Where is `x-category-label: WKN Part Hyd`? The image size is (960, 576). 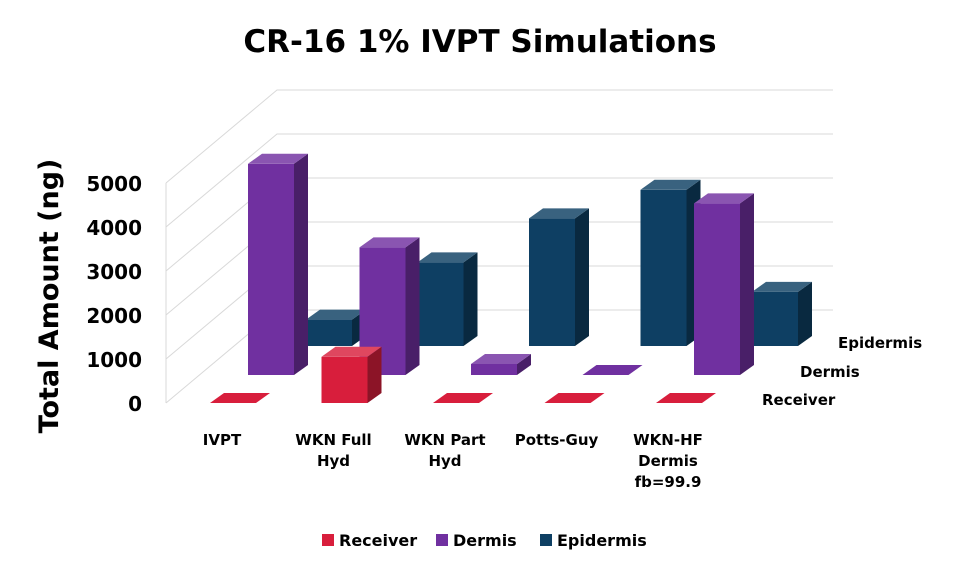 x-category-label: WKN Part Hyd is located at coordinates (444, 450).